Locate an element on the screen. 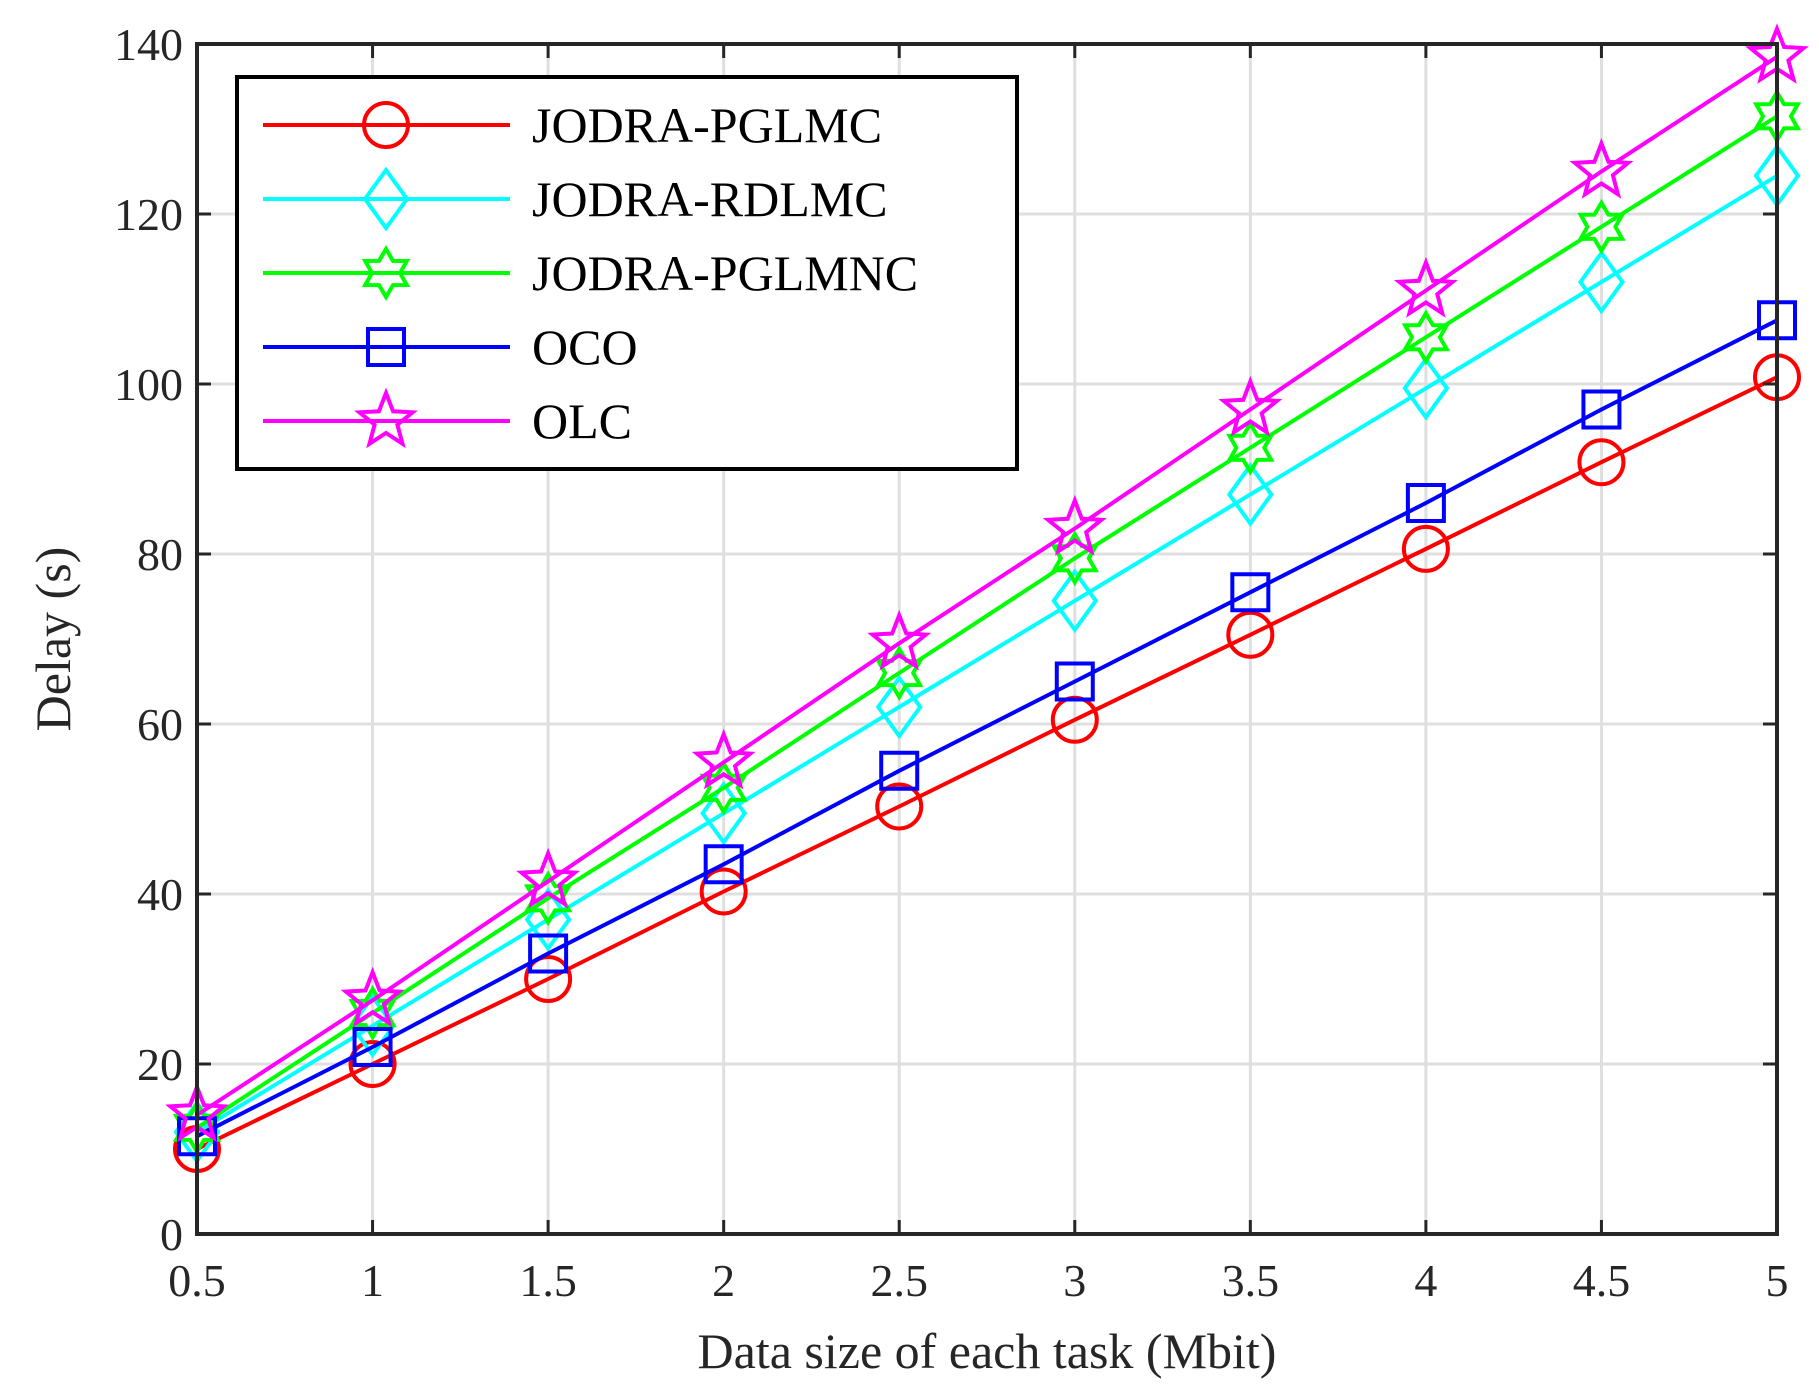  legend-label: JODRA-PGLMC is located at coordinates (707, 125).